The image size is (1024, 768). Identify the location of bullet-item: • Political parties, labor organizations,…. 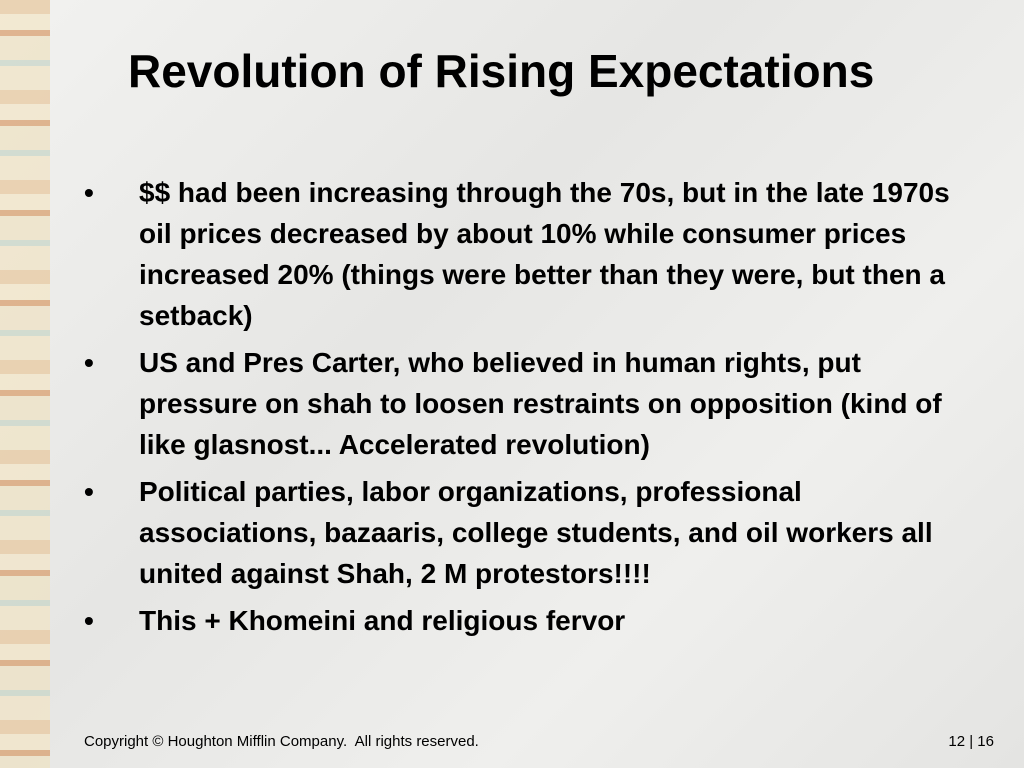
(534, 532).